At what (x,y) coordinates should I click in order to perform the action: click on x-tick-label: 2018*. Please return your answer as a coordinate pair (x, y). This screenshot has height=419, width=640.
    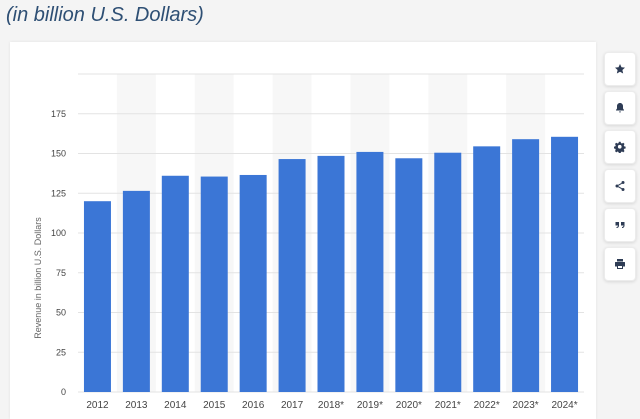
    Looking at the image, I should click on (331, 405).